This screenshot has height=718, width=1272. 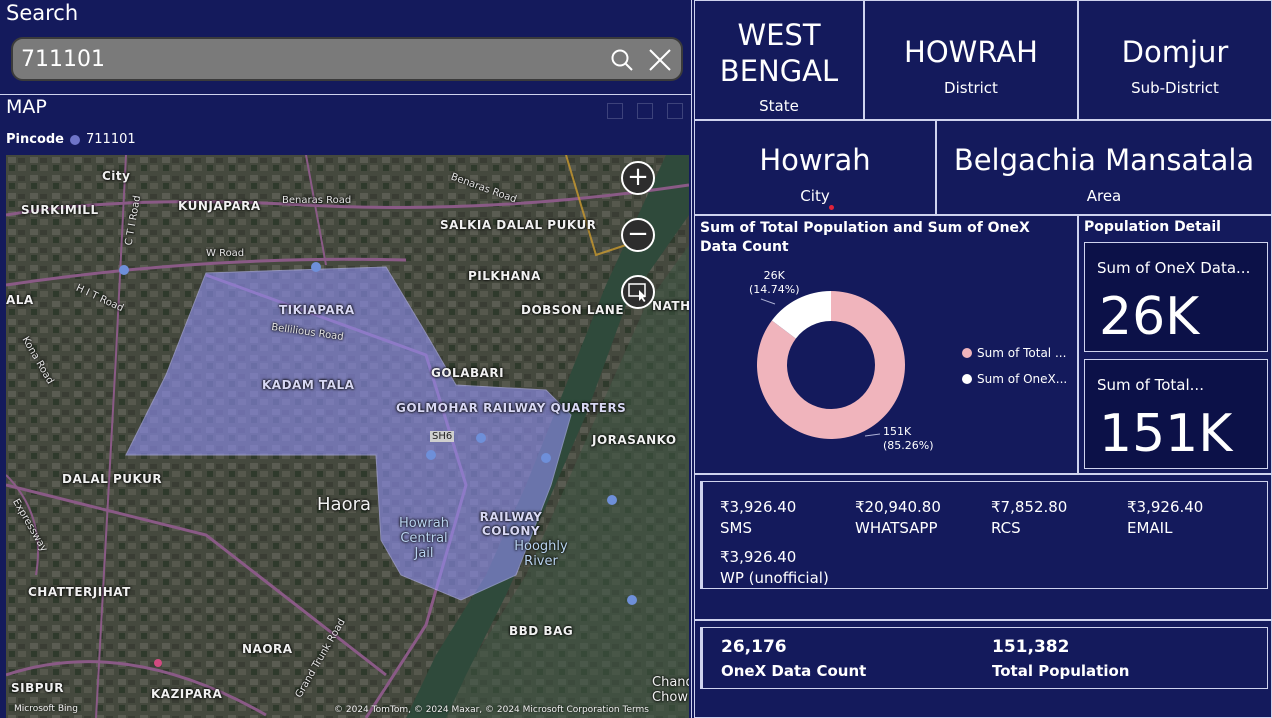 I want to click on legend-dot-total-icon, so click(x=967, y=353).